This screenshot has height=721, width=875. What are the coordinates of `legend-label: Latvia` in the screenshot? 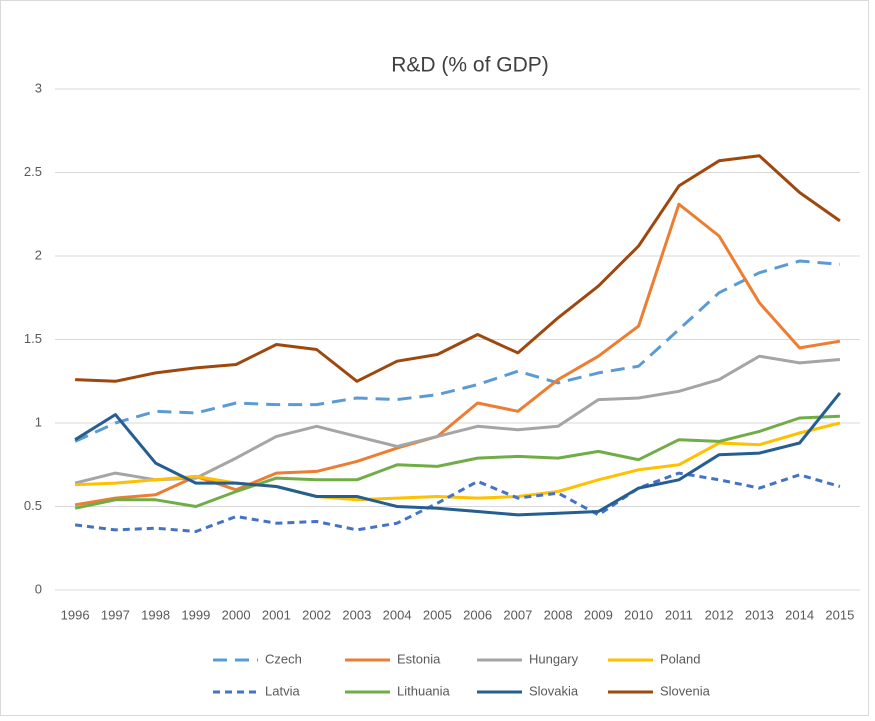 It's located at (282, 690).